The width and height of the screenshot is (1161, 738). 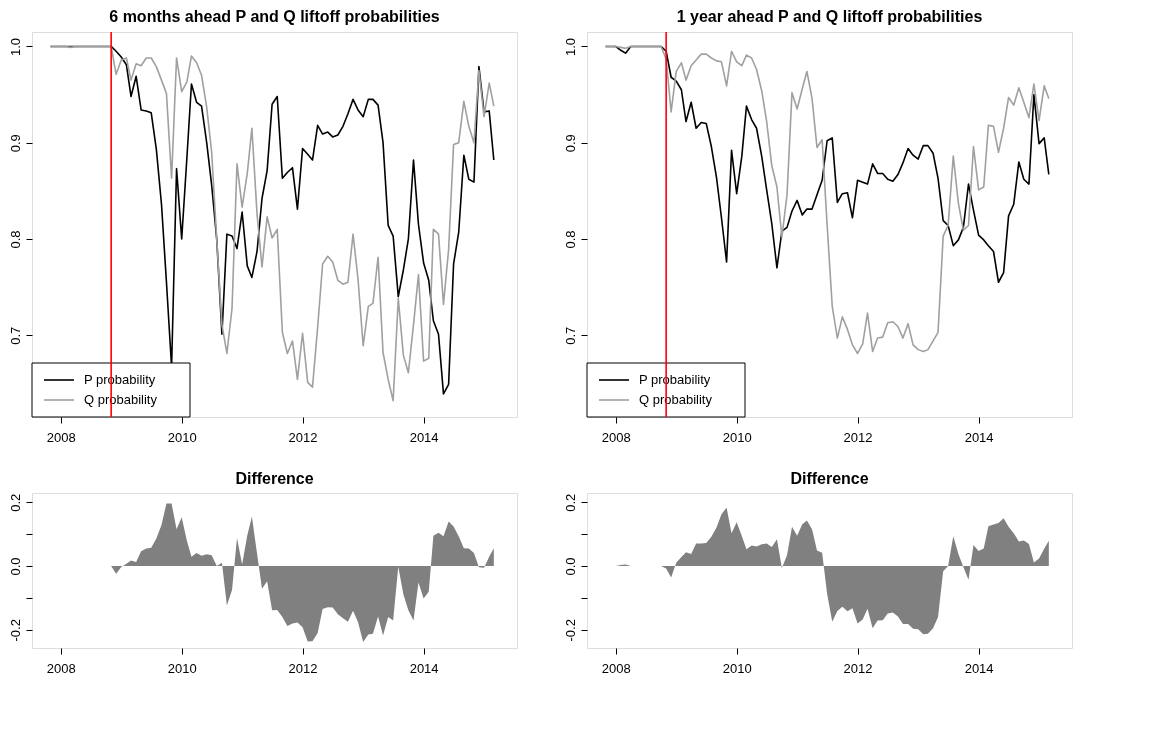 What do you see at coordinates (829, 17) in the screenshot?
I see `chart-title: 1 year ahead P and Q liftoff probabilities` at bounding box center [829, 17].